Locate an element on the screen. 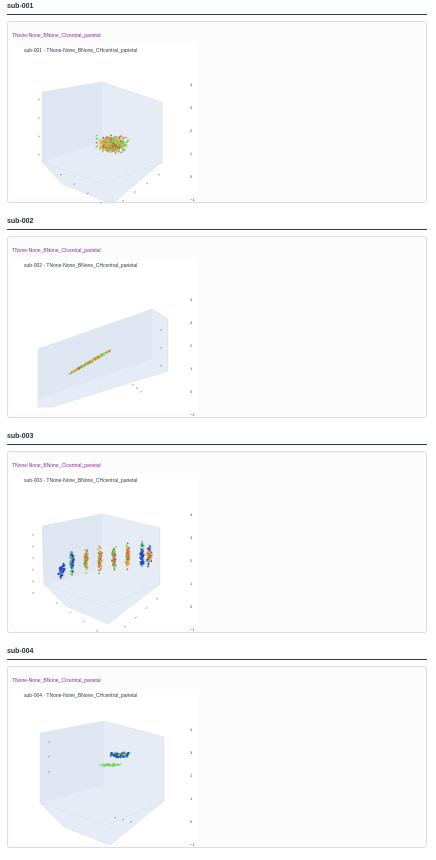 The width and height of the screenshot is (436, 860). z-tick-label: 3 is located at coordinates (191, 537).